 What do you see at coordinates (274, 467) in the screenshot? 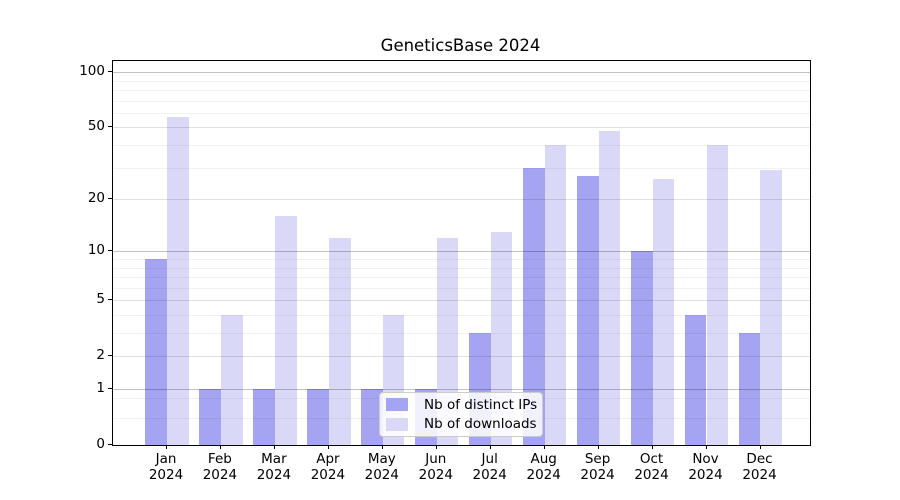
I see `x-axis-tick-label: Mar 2024` at bounding box center [274, 467].